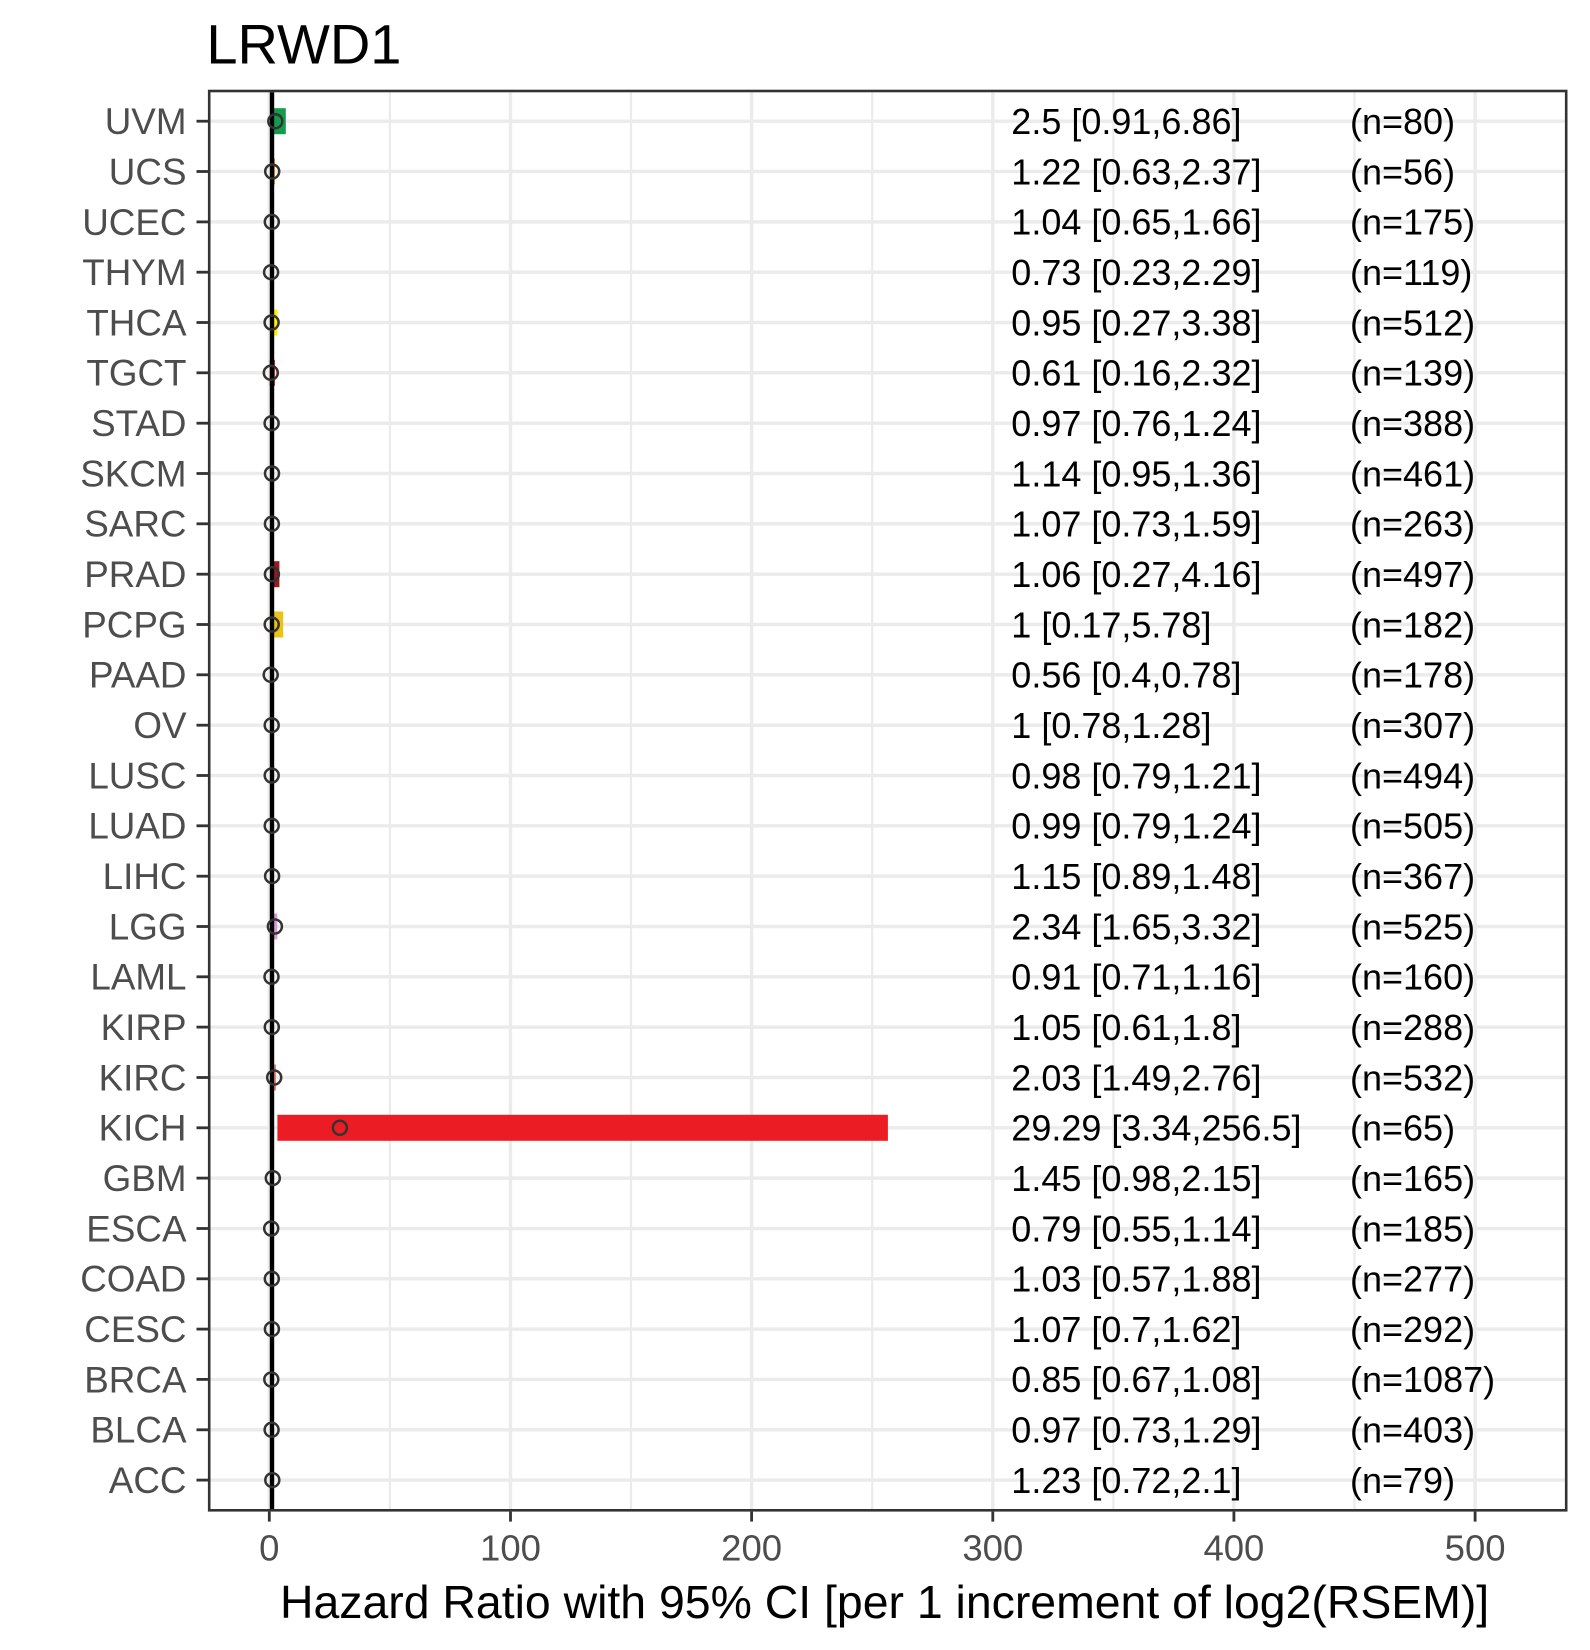 The width and height of the screenshot is (1590, 1650). Describe the element at coordinates (1136, 1077) in the screenshot. I see `svg-text: 2.03 [1.49,2.76]` at that location.